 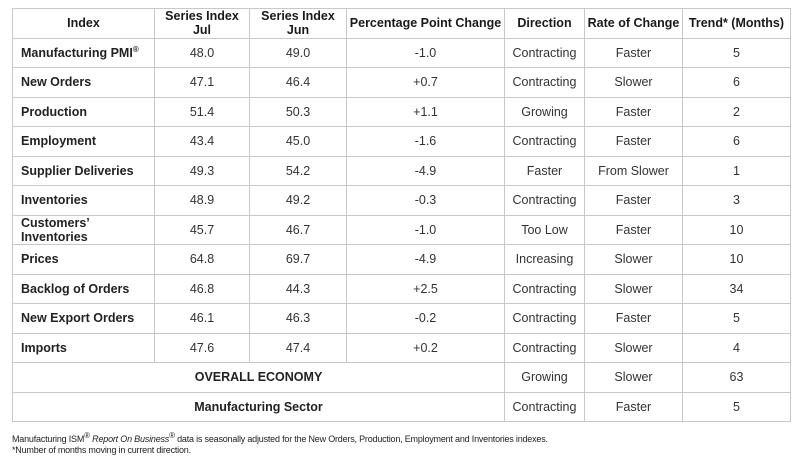 What do you see at coordinates (425, 318) in the screenshot?
I see `pp-change-cell: -0.2` at bounding box center [425, 318].